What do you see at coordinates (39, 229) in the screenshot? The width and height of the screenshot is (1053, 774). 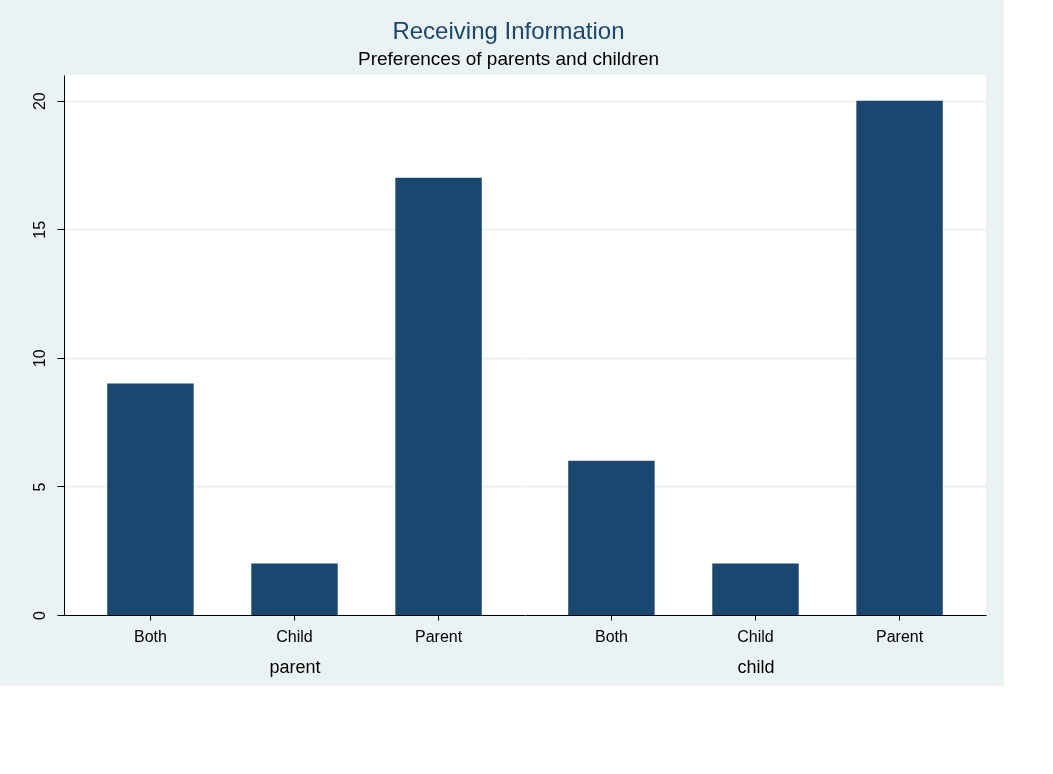 I see `y-tick-label: 15` at bounding box center [39, 229].